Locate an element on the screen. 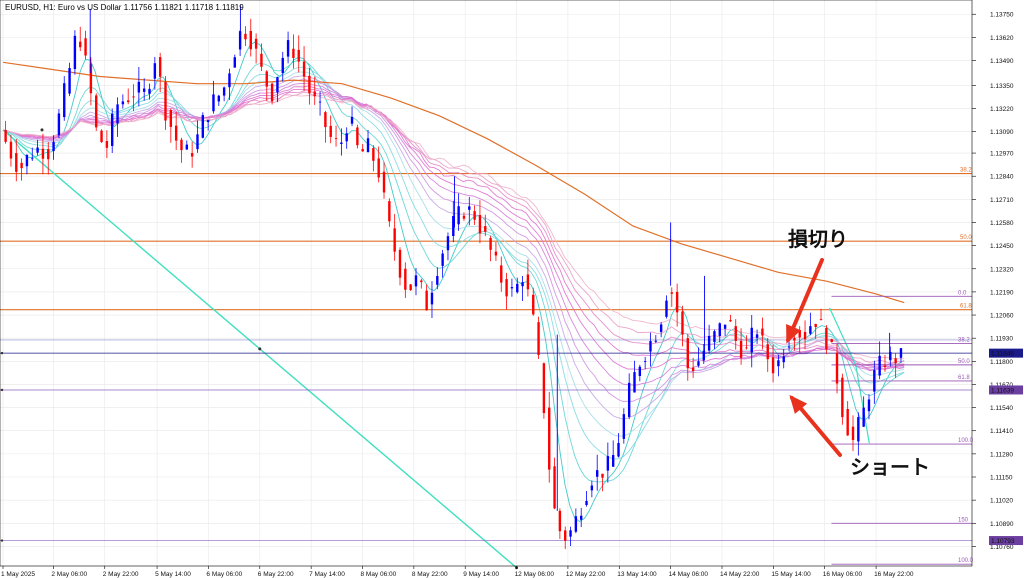 Image resolution: width=1024 pixels, height=578 pixels. y-tick-label: 1.11280 is located at coordinates (1001, 454).